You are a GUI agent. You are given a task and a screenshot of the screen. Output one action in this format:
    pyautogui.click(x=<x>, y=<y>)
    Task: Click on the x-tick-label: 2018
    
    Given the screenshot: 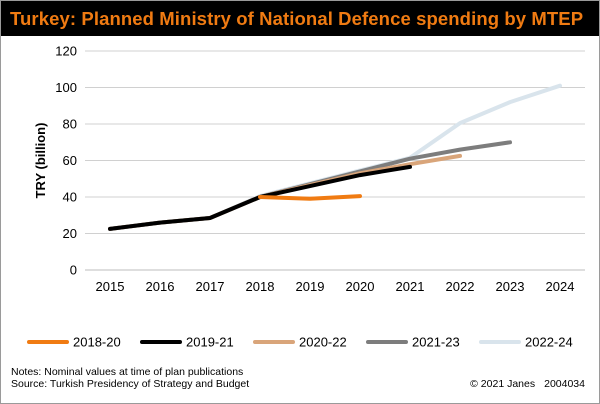 What is the action you would take?
    pyautogui.click(x=260, y=286)
    